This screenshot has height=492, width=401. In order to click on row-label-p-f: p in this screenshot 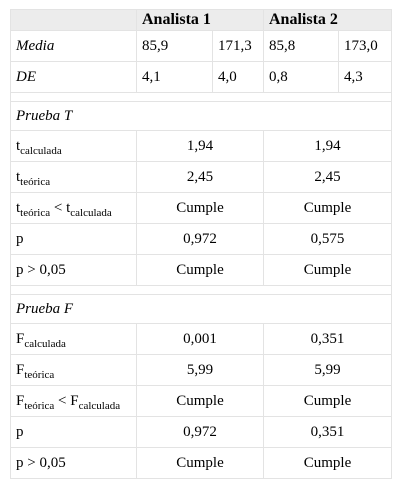, I will do `click(73, 432)`.